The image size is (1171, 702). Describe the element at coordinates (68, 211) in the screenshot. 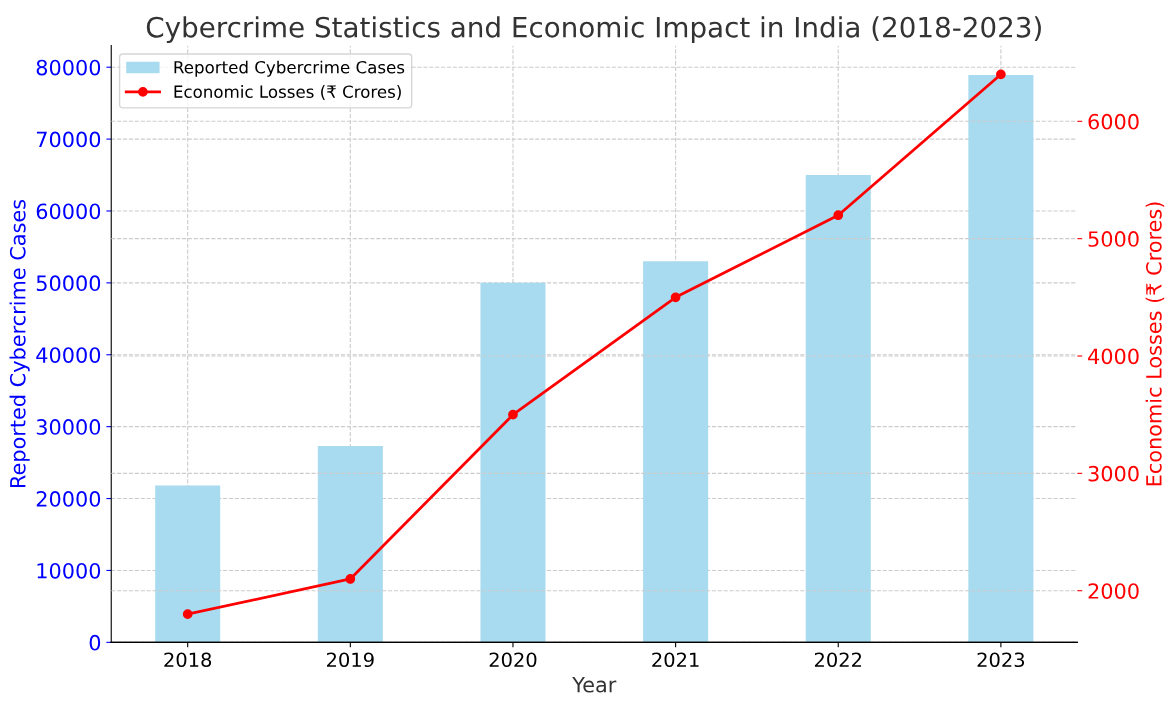

I see `y-tick-label: 60000` at that location.